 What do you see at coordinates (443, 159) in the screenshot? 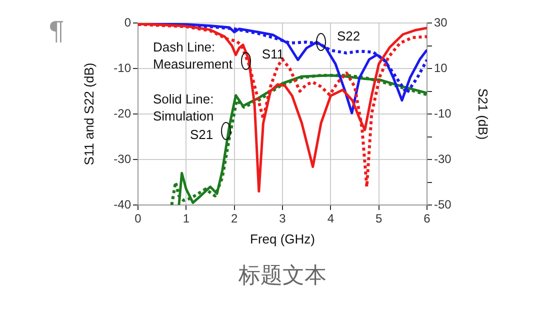
I see `y2-tick-label: -30` at bounding box center [443, 159].